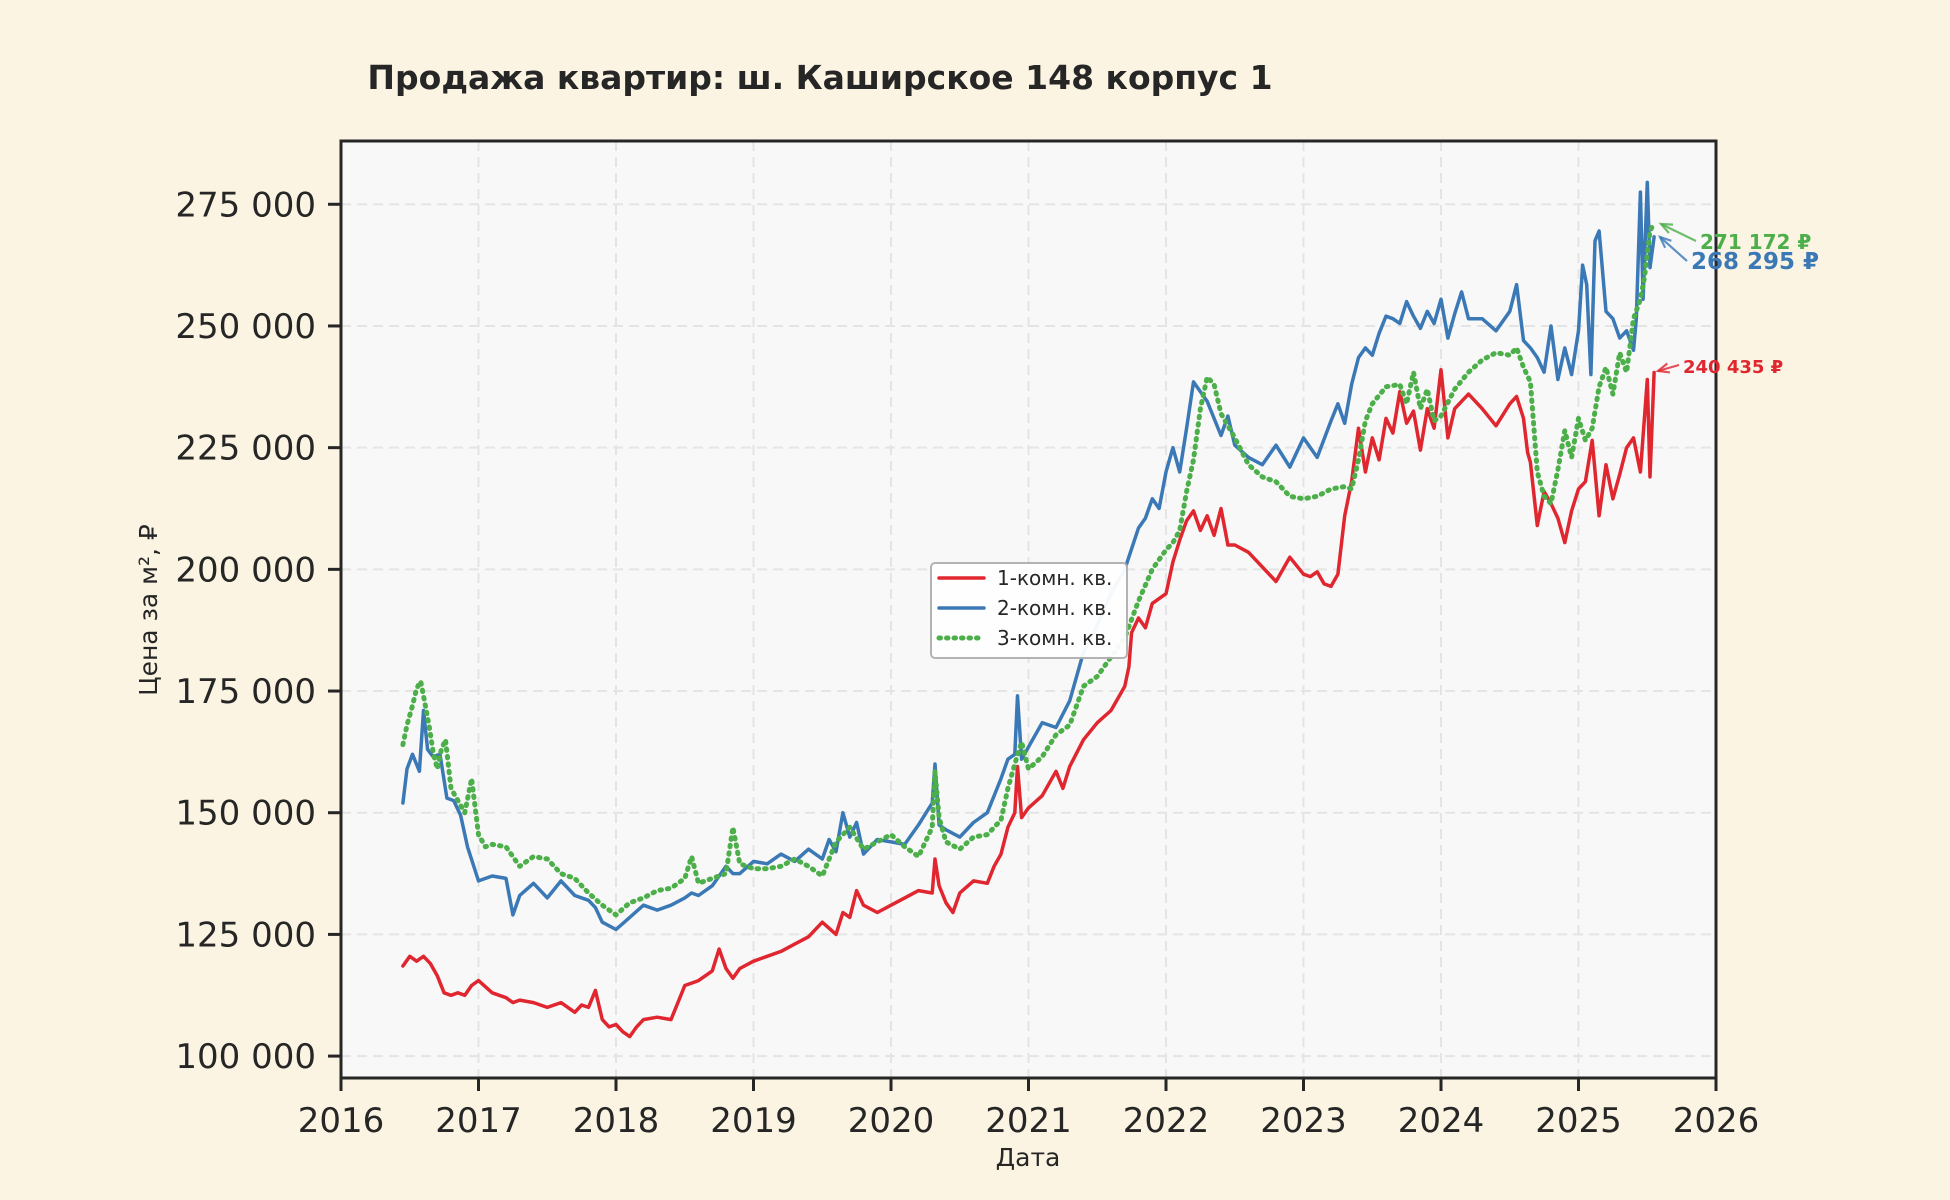 This screenshot has width=1950, height=1200. Describe the element at coordinates (1166, 1121) in the screenshot. I see `x-tick-label: 2022` at that location.